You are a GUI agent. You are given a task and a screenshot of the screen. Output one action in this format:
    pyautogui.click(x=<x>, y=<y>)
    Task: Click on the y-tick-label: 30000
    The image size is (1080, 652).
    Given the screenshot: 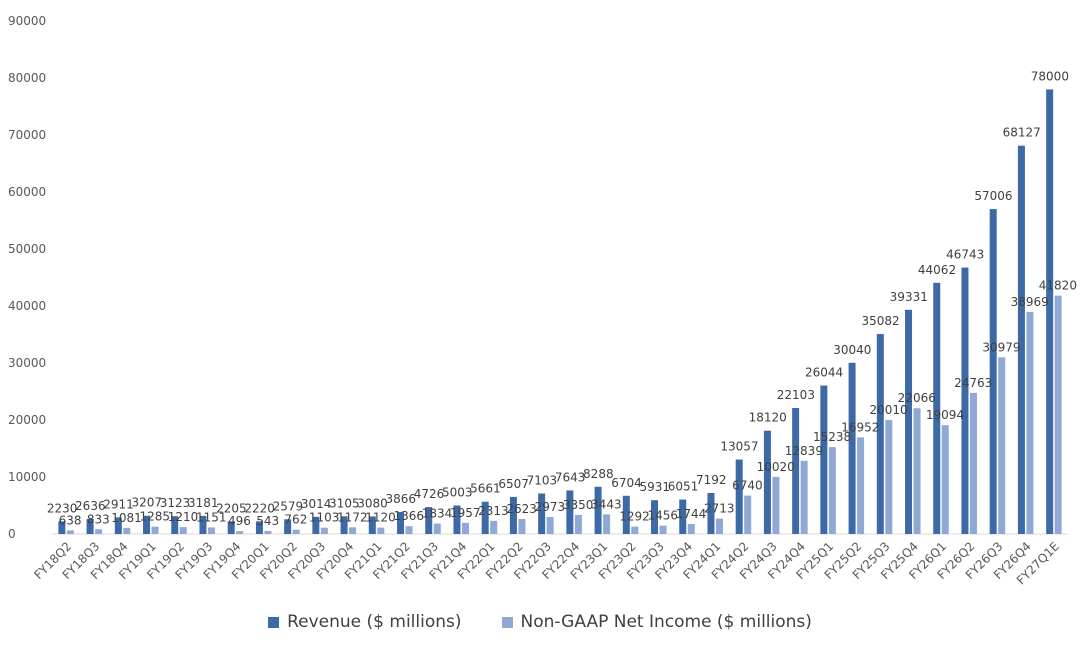 What is the action you would take?
    pyautogui.click(x=27, y=363)
    